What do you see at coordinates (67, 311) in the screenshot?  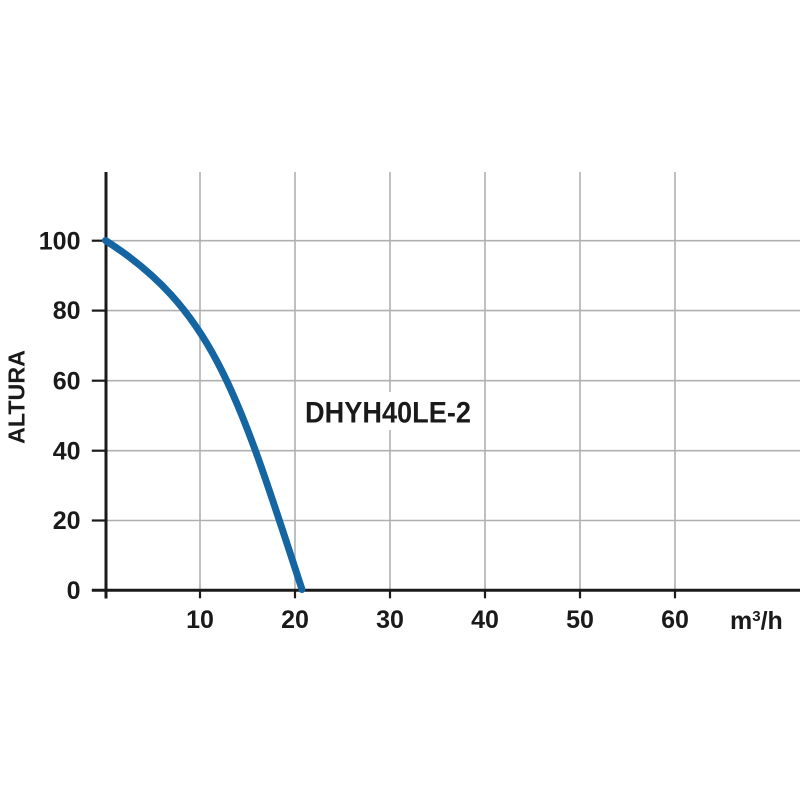 I see `svg-text: 80` at bounding box center [67, 311].